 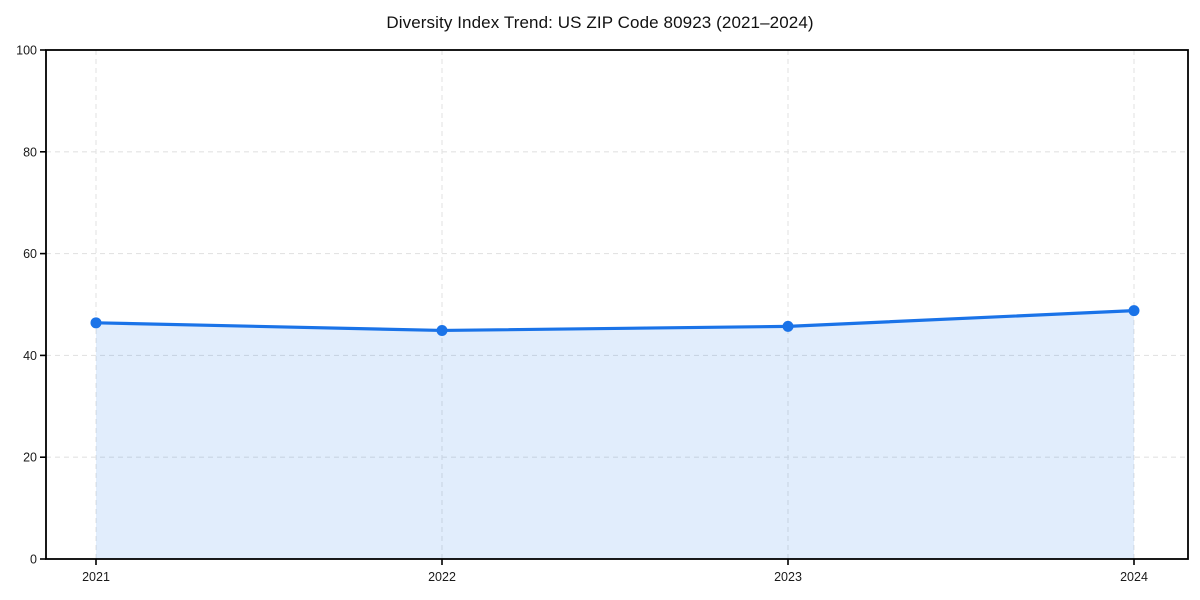 I want to click on y-tick-label: 60, so click(x=30, y=254).